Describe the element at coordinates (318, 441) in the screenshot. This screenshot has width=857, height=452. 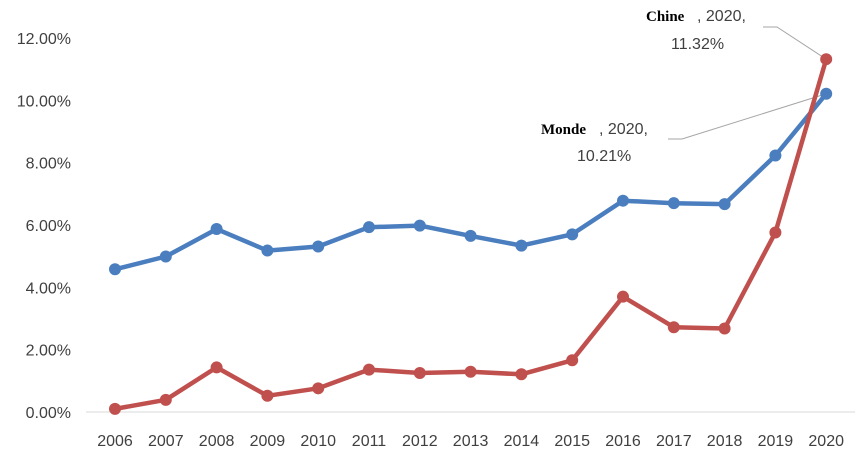
I see `x-tick-label: 2010` at that location.